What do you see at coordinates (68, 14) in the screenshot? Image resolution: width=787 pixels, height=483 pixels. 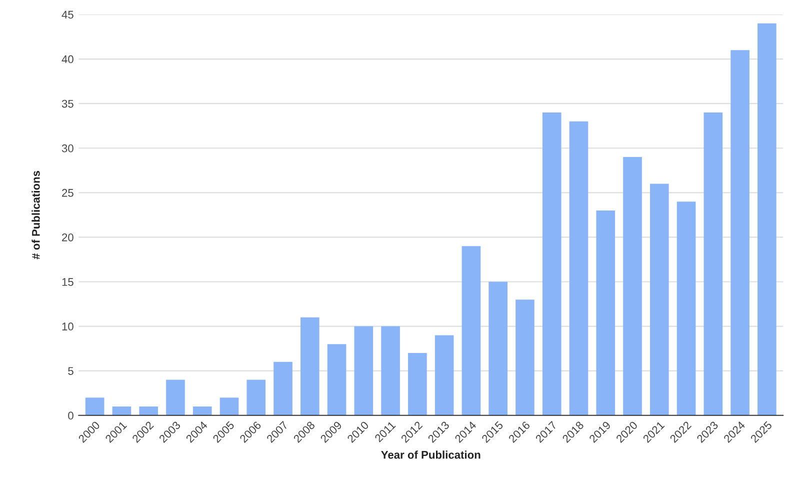 I see `y-tick-label: 45` at bounding box center [68, 14].